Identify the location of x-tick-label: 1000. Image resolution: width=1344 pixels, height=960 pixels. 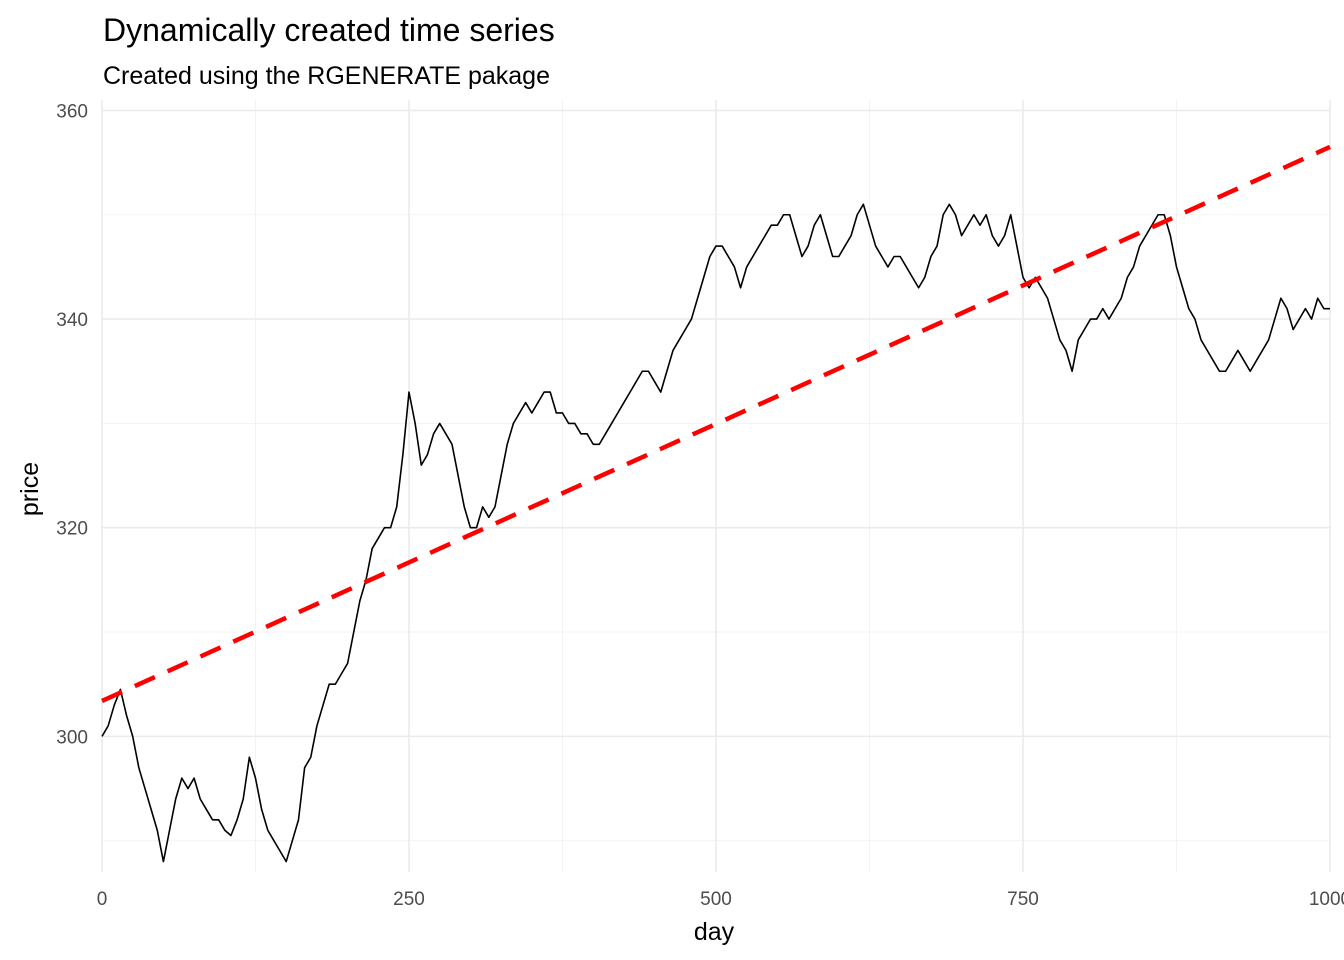
(1326, 899).